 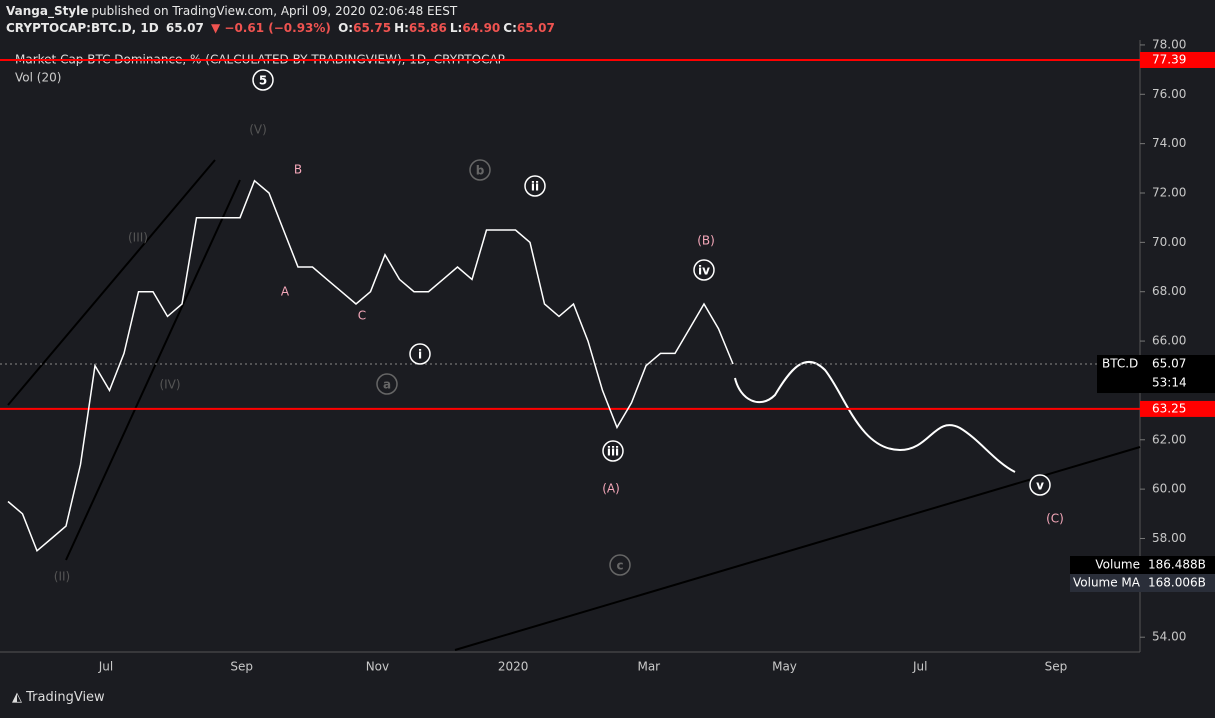 What do you see at coordinates (510, 28) in the screenshot?
I see `ohlc-key: C:` at bounding box center [510, 28].